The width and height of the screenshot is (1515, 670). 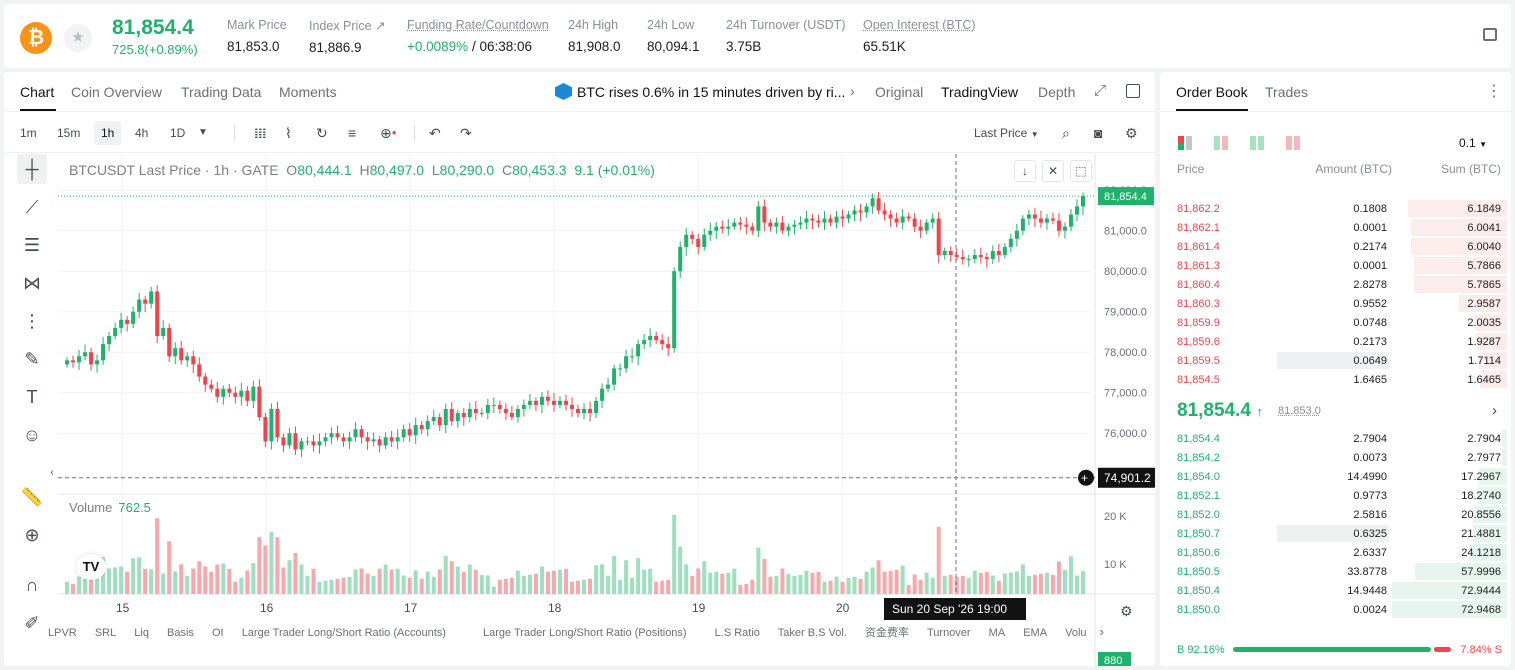 I want to click on bid-row: 81,852.1 0.9773 18.2740, so click(x=1335, y=495).